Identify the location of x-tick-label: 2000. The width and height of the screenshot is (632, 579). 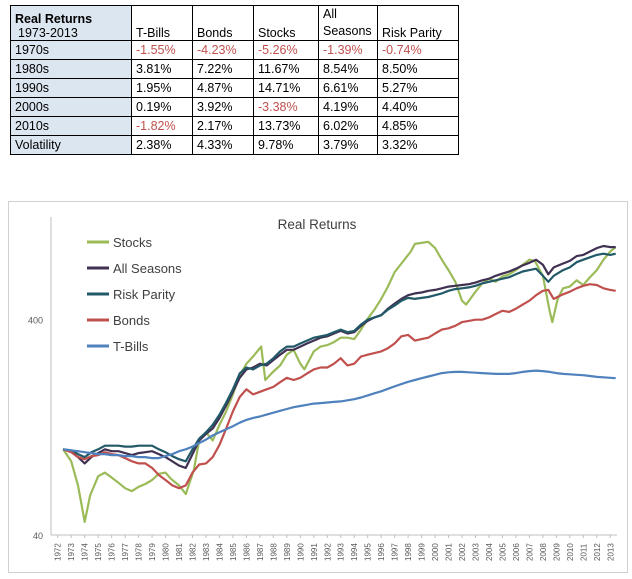
(435, 552).